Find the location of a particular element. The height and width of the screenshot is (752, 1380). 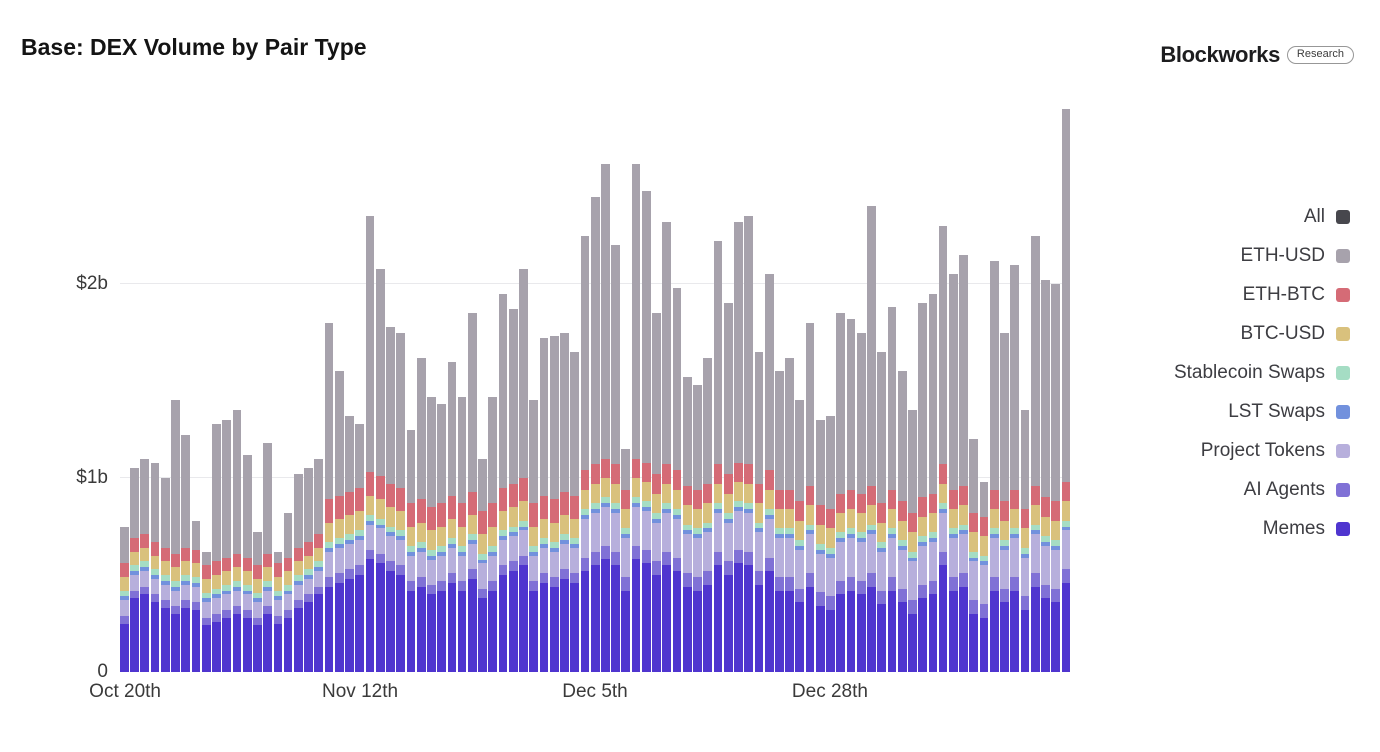

legend-item-memes: Memes is located at coordinates (1262, 528).